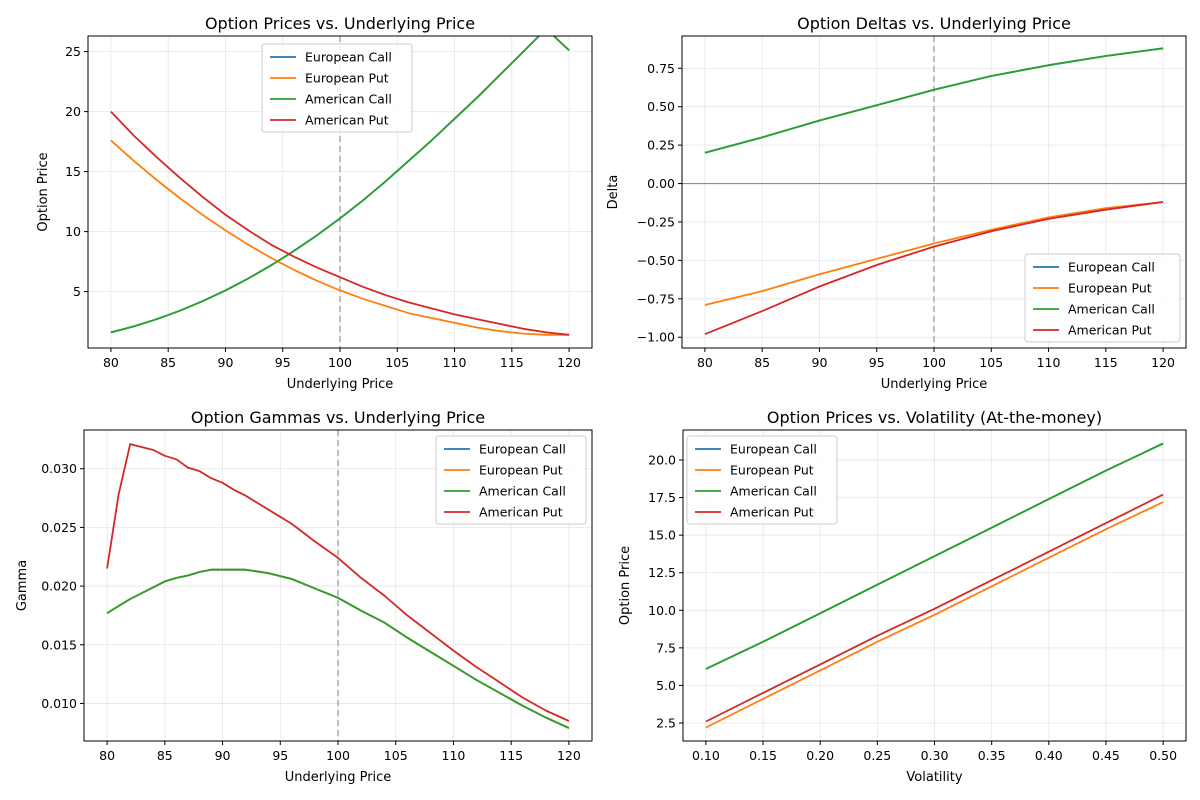  Describe the element at coordinates (763, 755) in the screenshot. I see `x-tick-label: 0.15` at that location.